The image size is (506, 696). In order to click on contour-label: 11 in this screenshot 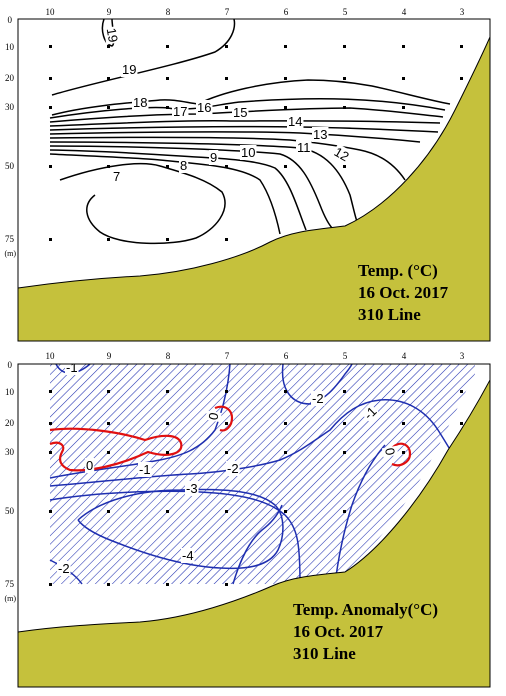, I will do `click(304, 147)`.